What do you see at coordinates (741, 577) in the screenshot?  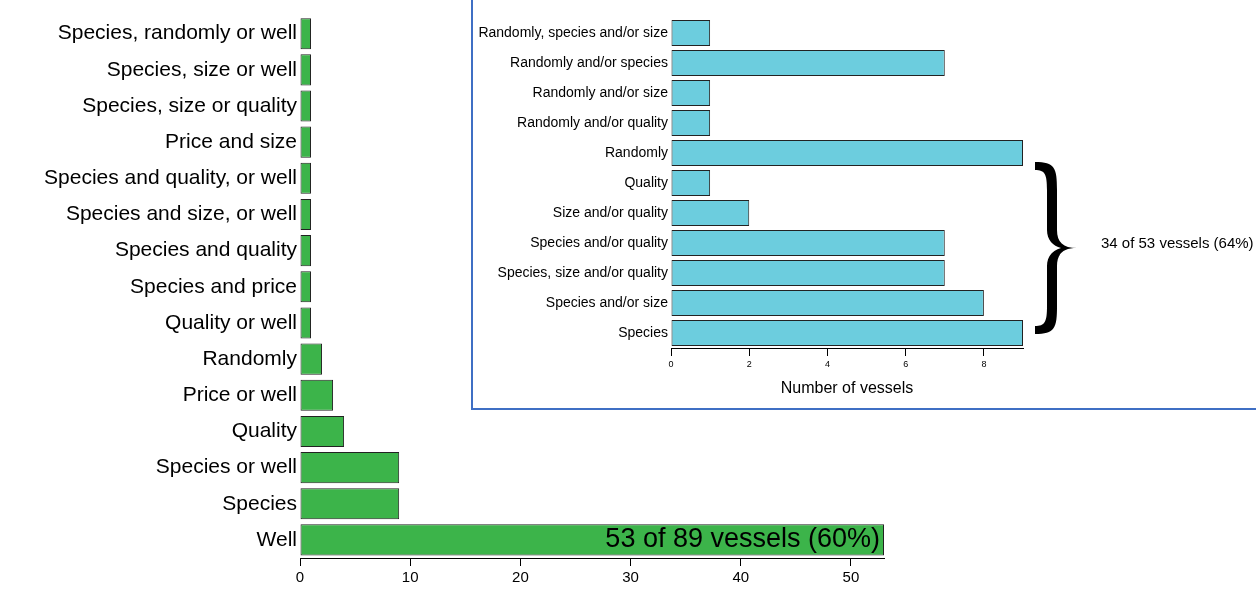 I see `x-tick-label: 40` at bounding box center [741, 577].